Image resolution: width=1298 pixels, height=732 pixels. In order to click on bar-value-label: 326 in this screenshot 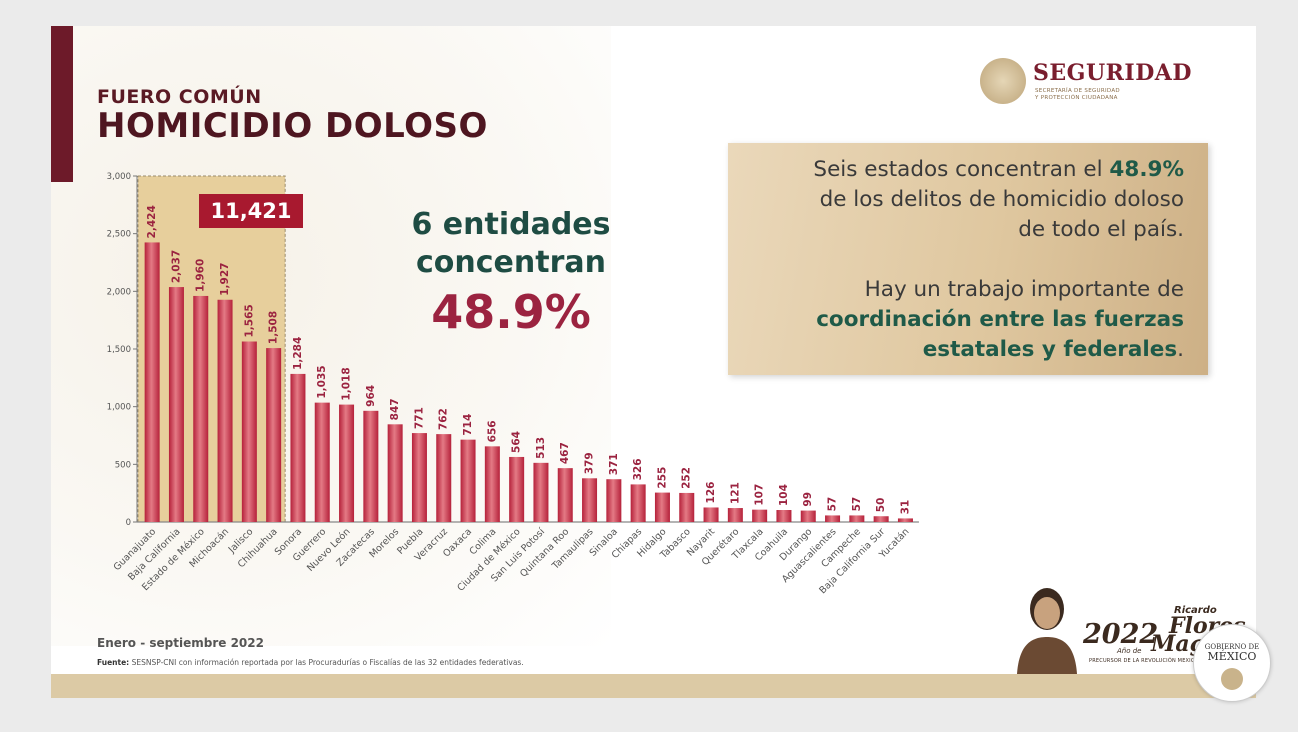, I will do `click(638, 469)`.